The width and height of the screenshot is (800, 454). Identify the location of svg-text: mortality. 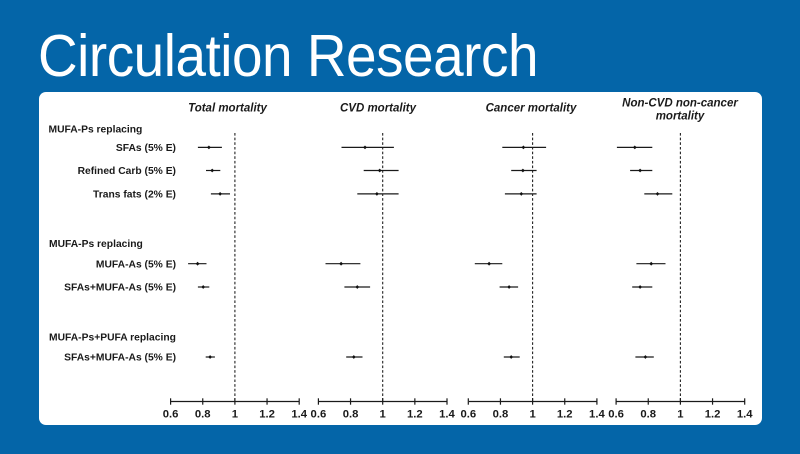
(680, 117).